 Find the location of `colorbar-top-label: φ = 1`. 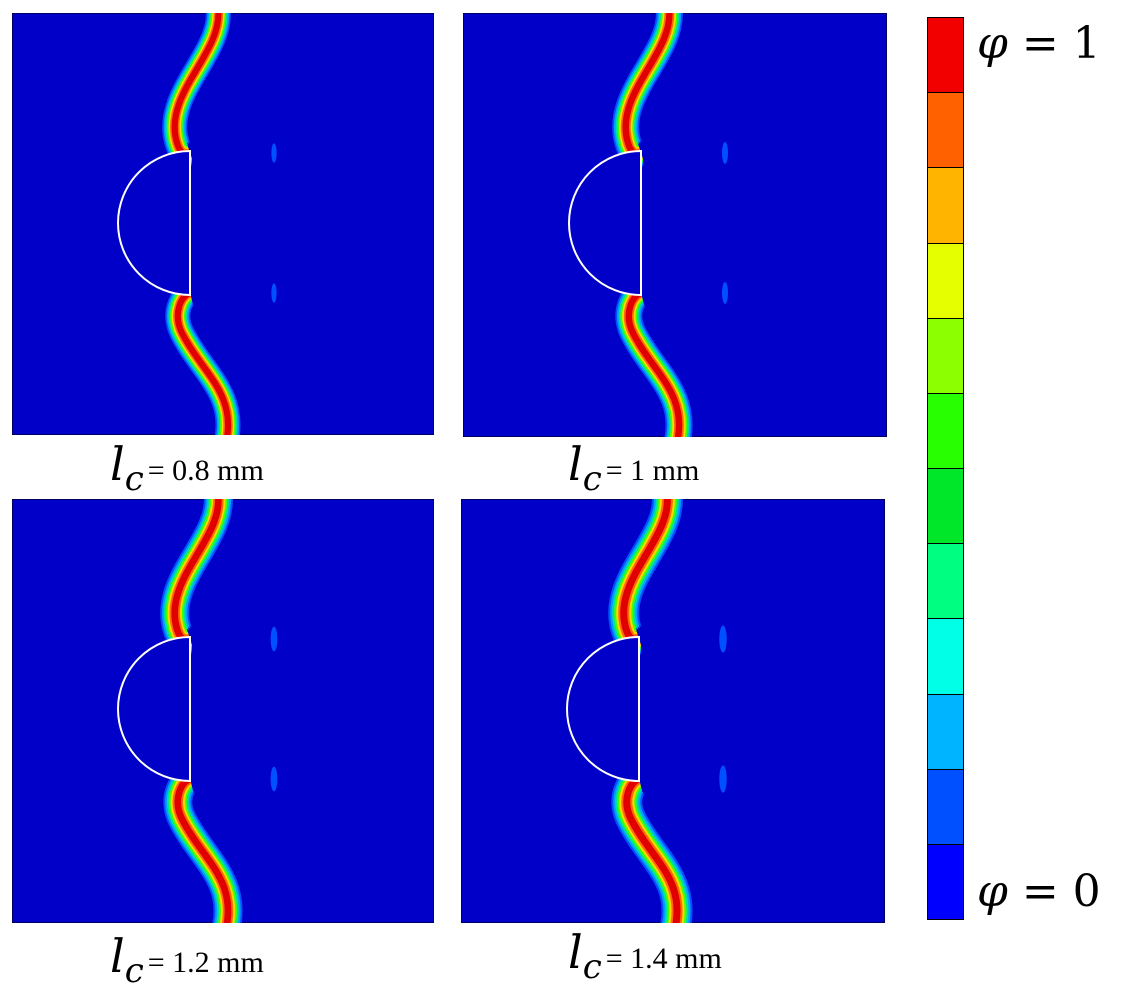

colorbar-top-label: φ = 1 is located at coordinates (1039, 43).